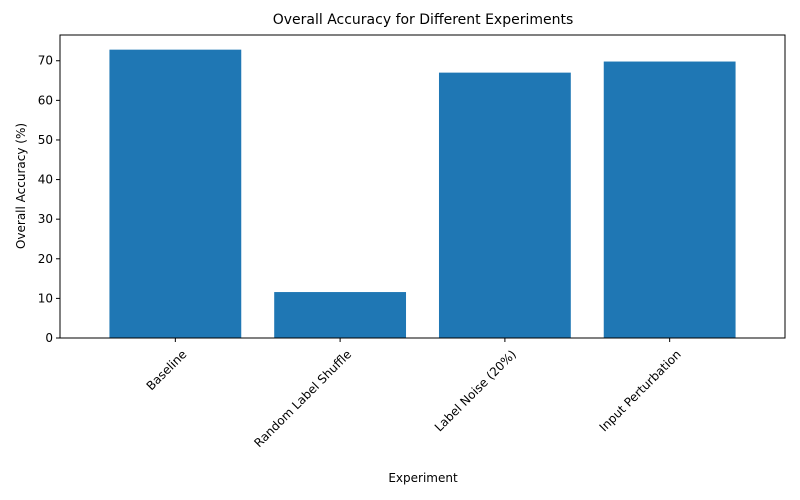 Image resolution: width=800 pixels, height=500 pixels. I want to click on y-tick-label: 40, so click(45, 180).